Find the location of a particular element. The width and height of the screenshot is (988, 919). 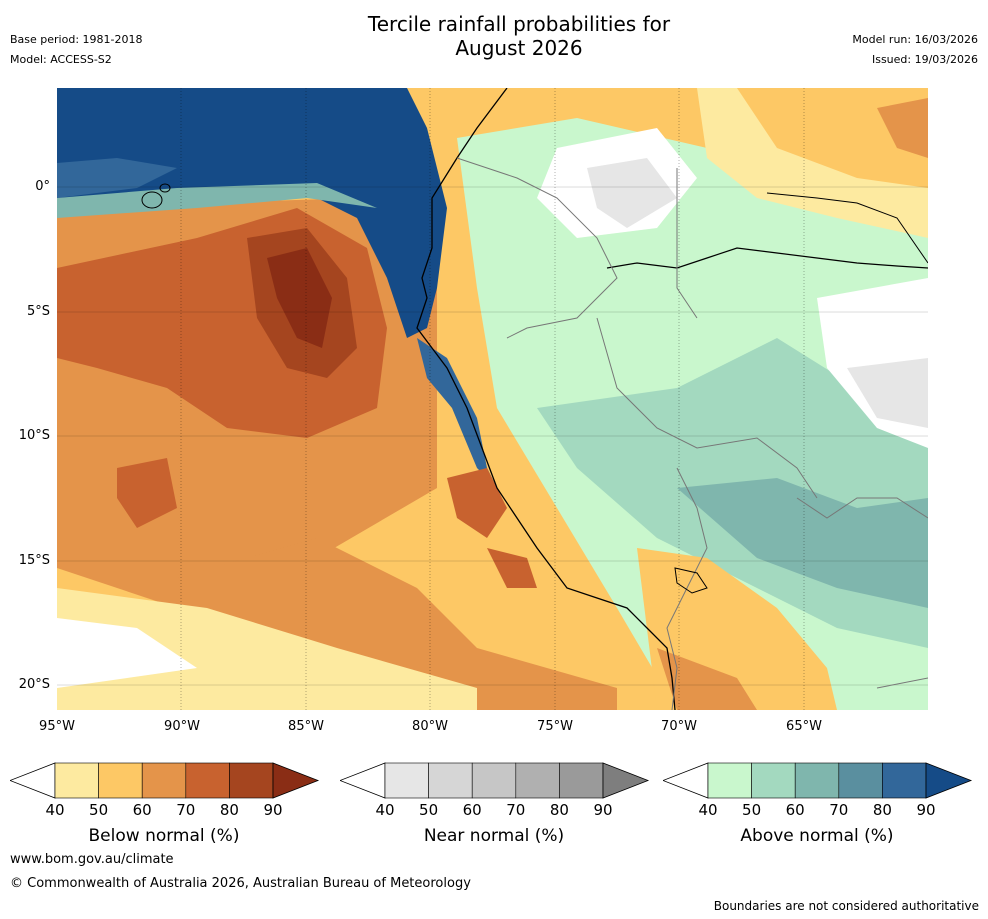

lat-label-20s: 20°S is located at coordinates (34, 684).